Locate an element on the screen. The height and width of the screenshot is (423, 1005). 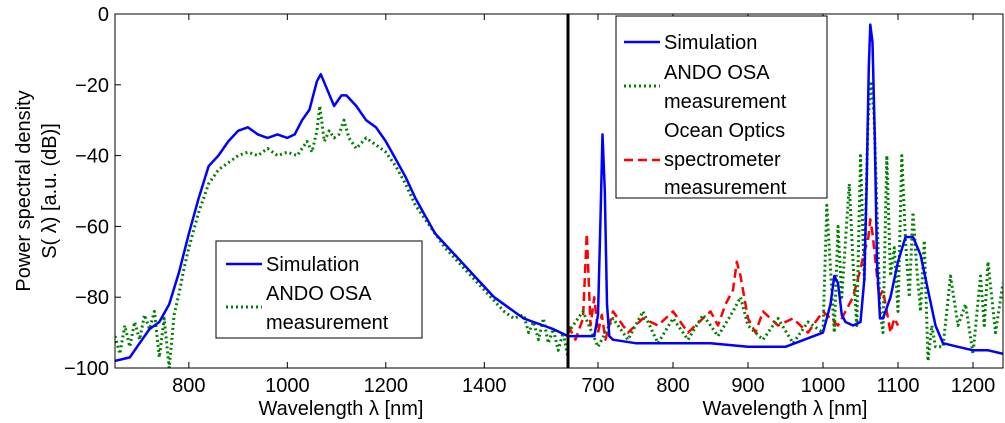
left-legend-ando-label-line2: measurement is located at coordinates (327, 323).